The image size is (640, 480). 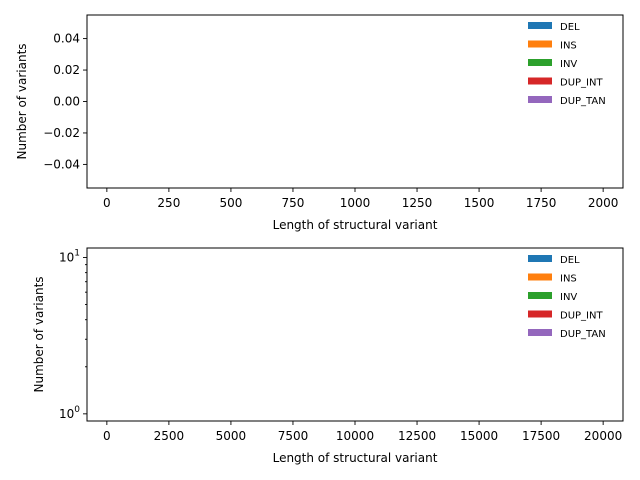 What do you see at coordinates (169, 436) in the screenshot?
I see `x-tick-label: 2500` at bounding box center [169, 436].